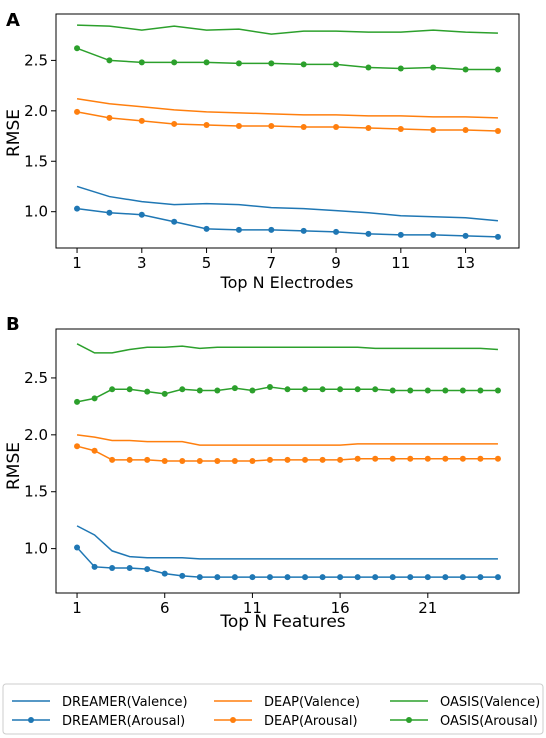 This screenshot has height=738, width=546. I want to click on legend-entry: OASIS(Valence), so click(465, 702).